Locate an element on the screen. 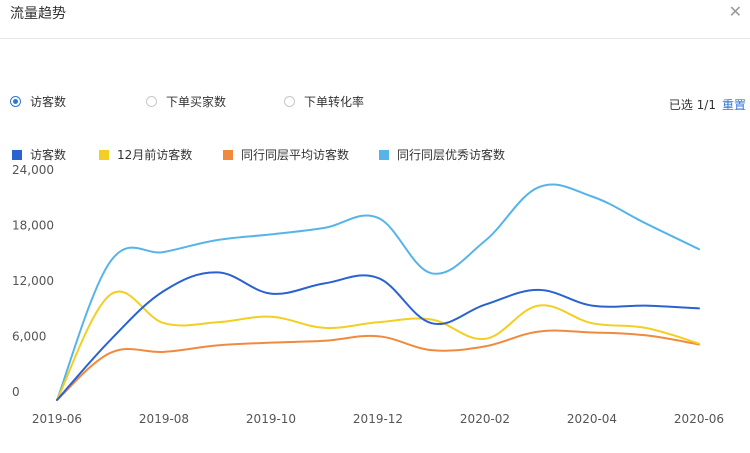 The height and width of the screenshot is (453, 750). y-tick-label: 0 is located at coordinates (16, 392).